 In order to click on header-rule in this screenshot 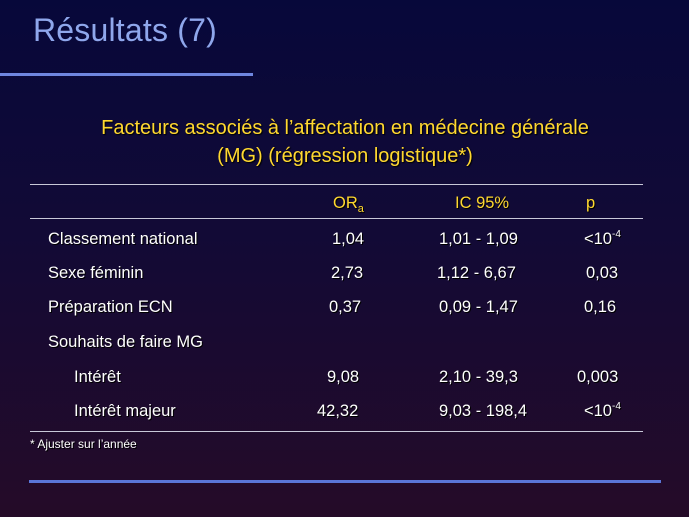, I will do `click(336, 218)`.